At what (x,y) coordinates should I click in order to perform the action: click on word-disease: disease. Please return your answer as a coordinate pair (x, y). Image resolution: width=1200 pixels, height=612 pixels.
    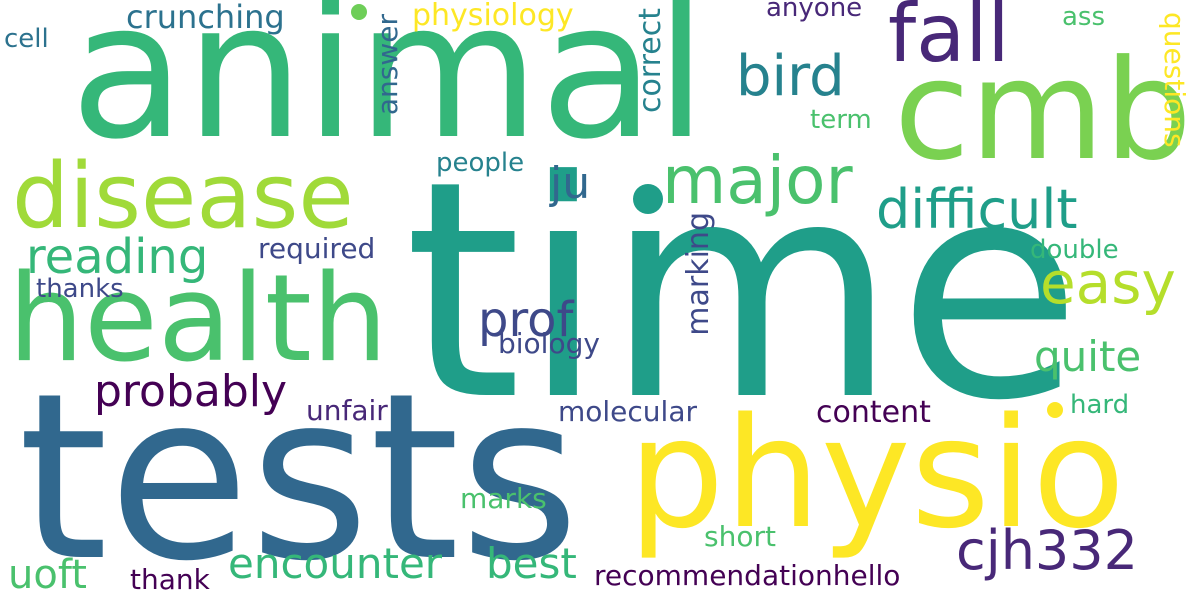
    Looking at the image, I should click on (183, 196).